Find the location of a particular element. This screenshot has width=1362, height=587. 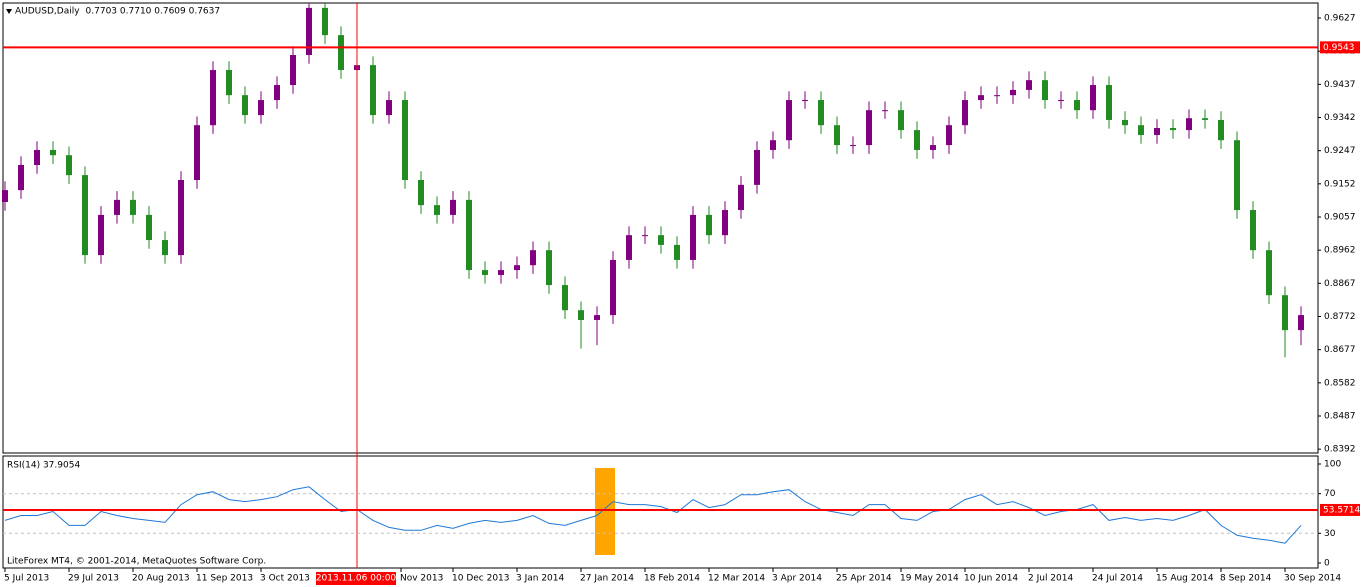

y-tick-label: 0.9437 is located at coordinates (1340, 85).